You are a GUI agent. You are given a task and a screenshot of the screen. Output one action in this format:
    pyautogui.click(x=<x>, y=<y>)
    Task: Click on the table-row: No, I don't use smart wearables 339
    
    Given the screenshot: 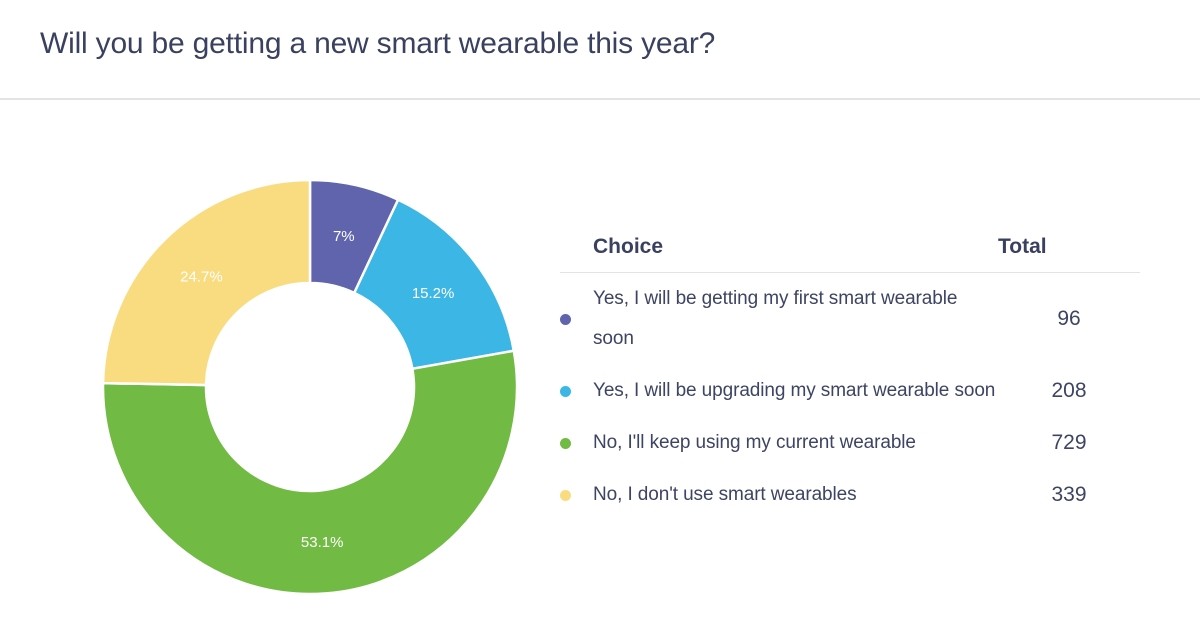 What is the action you would take?
    pyautogui.click(x=850, y=495)
    